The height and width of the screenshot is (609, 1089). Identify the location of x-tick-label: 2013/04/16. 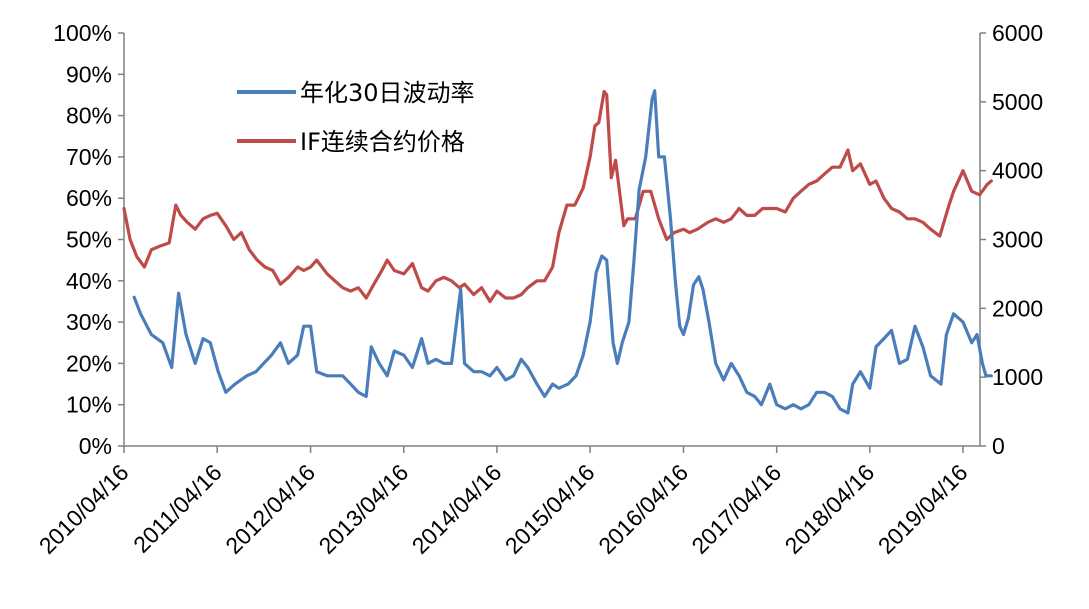
(363, 509).